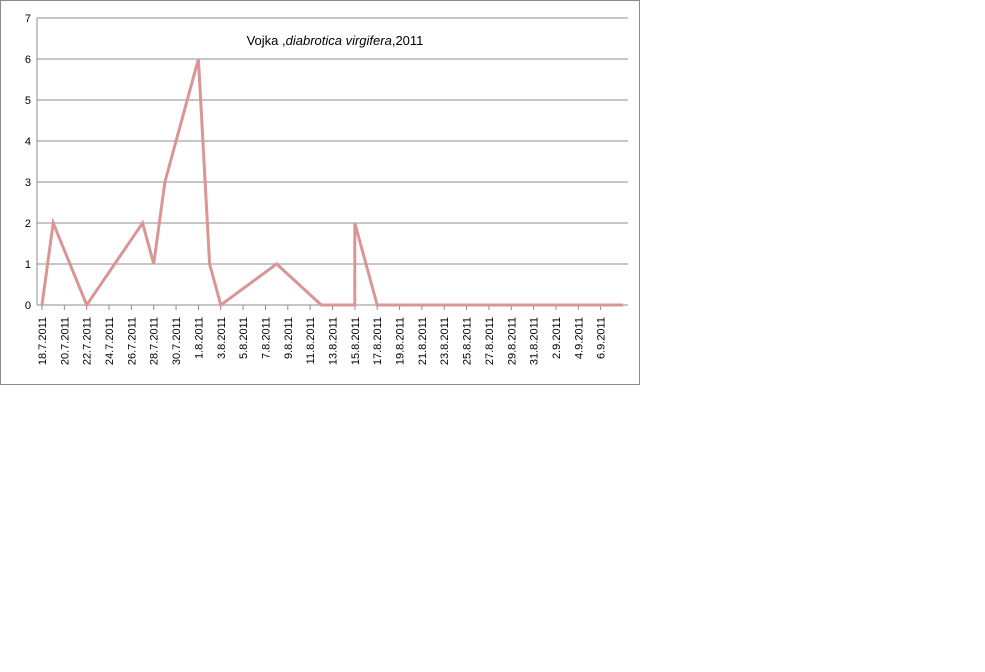  Describe the element at coordinates (28, 265) in the screenshot. I see `y-tick-label: 1` at that location.